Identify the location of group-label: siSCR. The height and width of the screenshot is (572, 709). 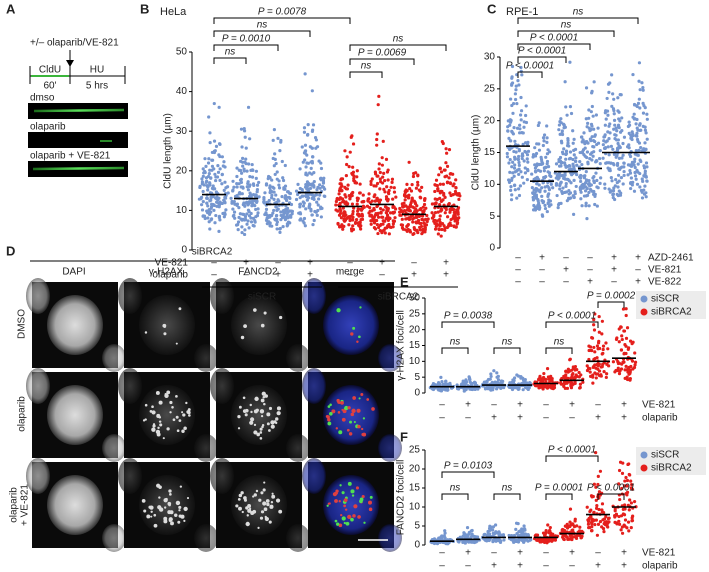
(262, 297).